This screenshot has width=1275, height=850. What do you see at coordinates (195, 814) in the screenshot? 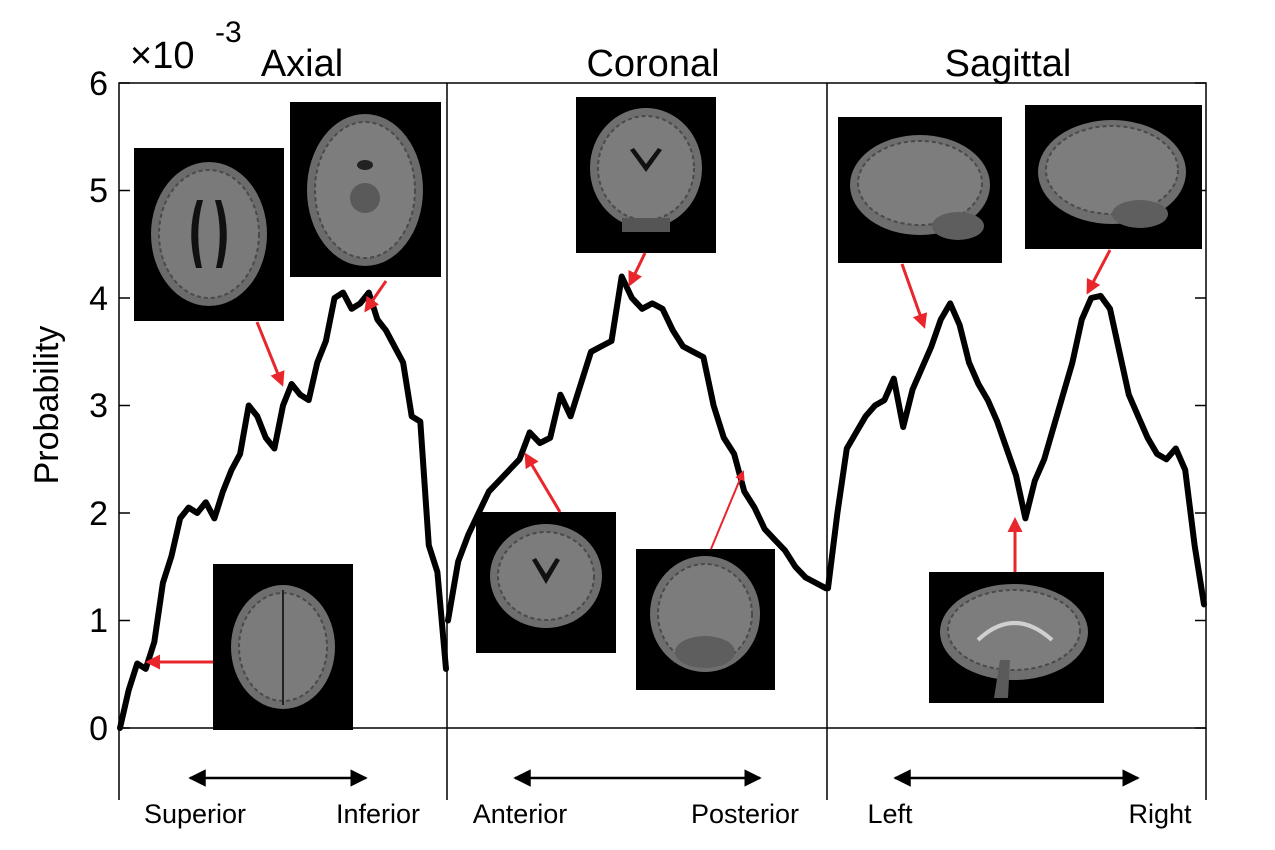
I see `direction-label-superior: Superior` at bounding box center [195, 814].